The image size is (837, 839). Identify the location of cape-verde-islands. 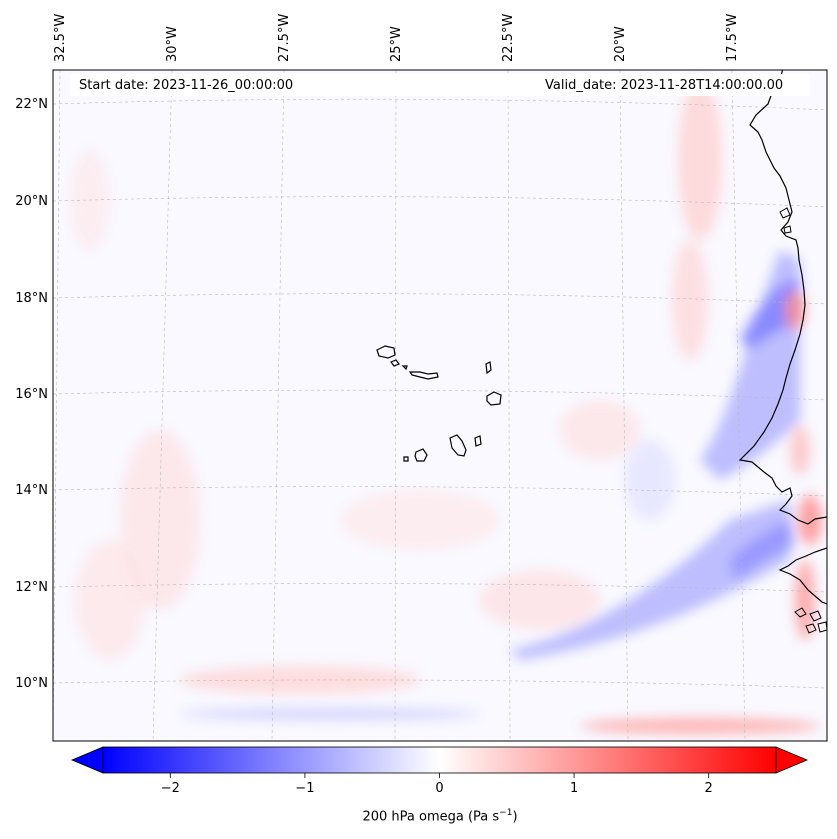
(439, 403).